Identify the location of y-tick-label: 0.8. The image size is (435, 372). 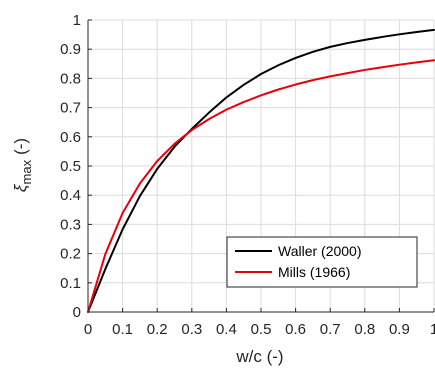
(70, 78).